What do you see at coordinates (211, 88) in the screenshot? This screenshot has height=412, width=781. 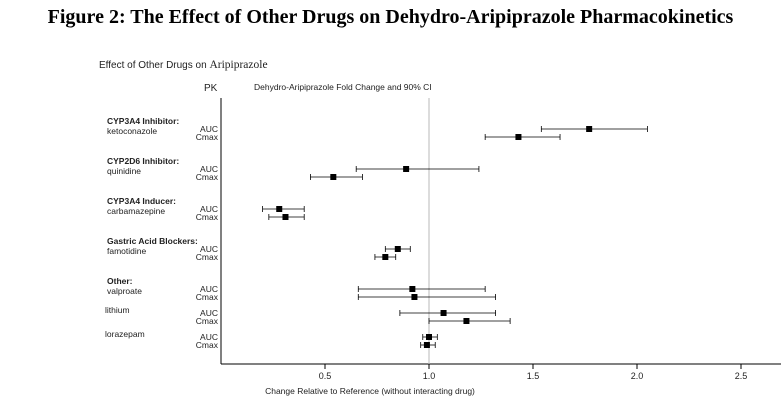 I see `pk-column-header: PK` at bounding box center [211, 88].